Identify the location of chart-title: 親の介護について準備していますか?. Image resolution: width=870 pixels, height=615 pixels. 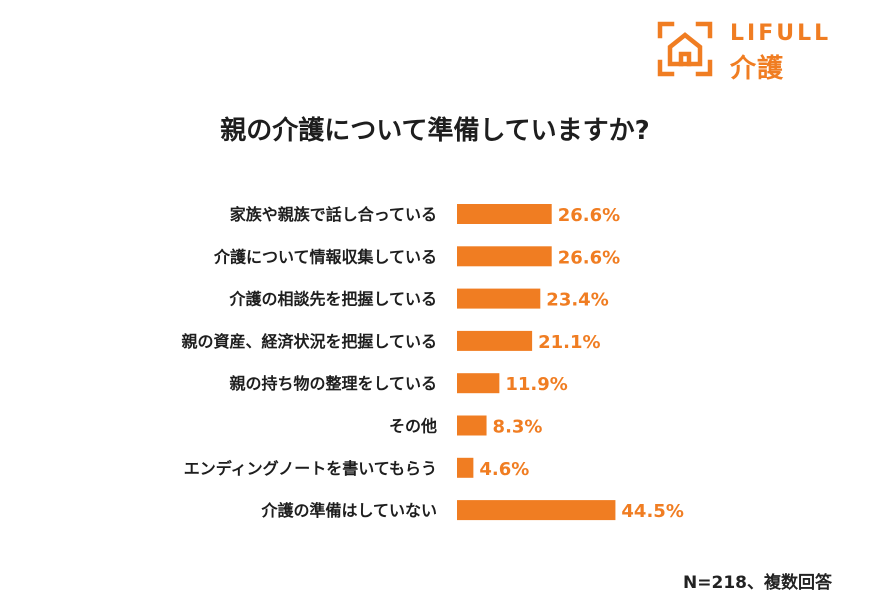
(435, 131).